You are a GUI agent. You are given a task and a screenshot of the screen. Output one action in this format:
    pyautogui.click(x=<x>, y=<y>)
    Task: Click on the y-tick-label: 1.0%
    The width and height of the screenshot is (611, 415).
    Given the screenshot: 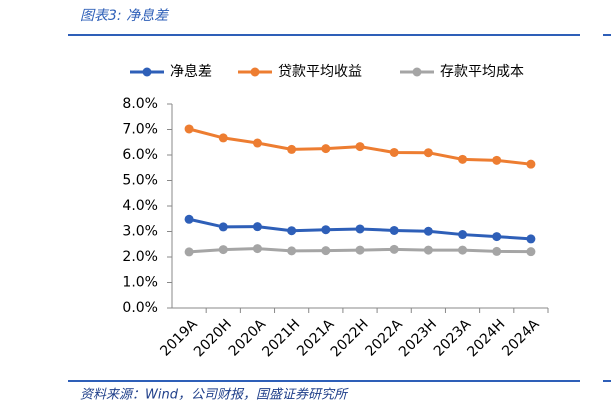 What is the action you would take?
    pyautogui.click(x=140, y=283)
    